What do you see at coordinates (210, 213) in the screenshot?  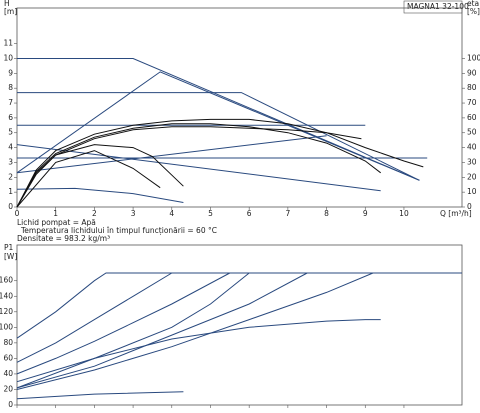 I see `x-tick-label: 5` at bounding box center [210, 213].